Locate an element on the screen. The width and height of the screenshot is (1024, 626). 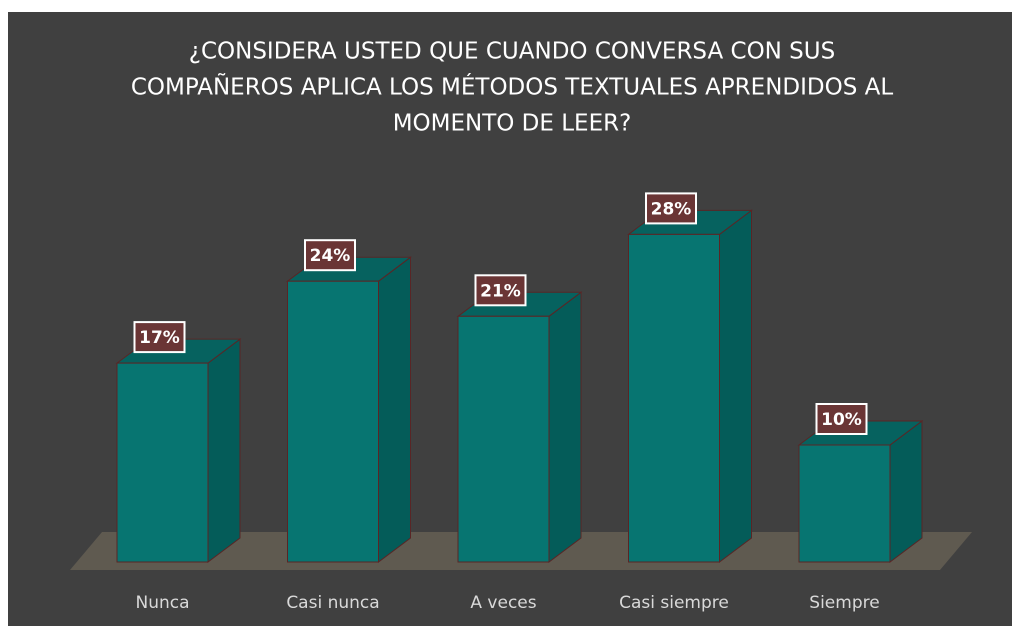
x-tick-label: Siempre is located at coordinates (844, 603).